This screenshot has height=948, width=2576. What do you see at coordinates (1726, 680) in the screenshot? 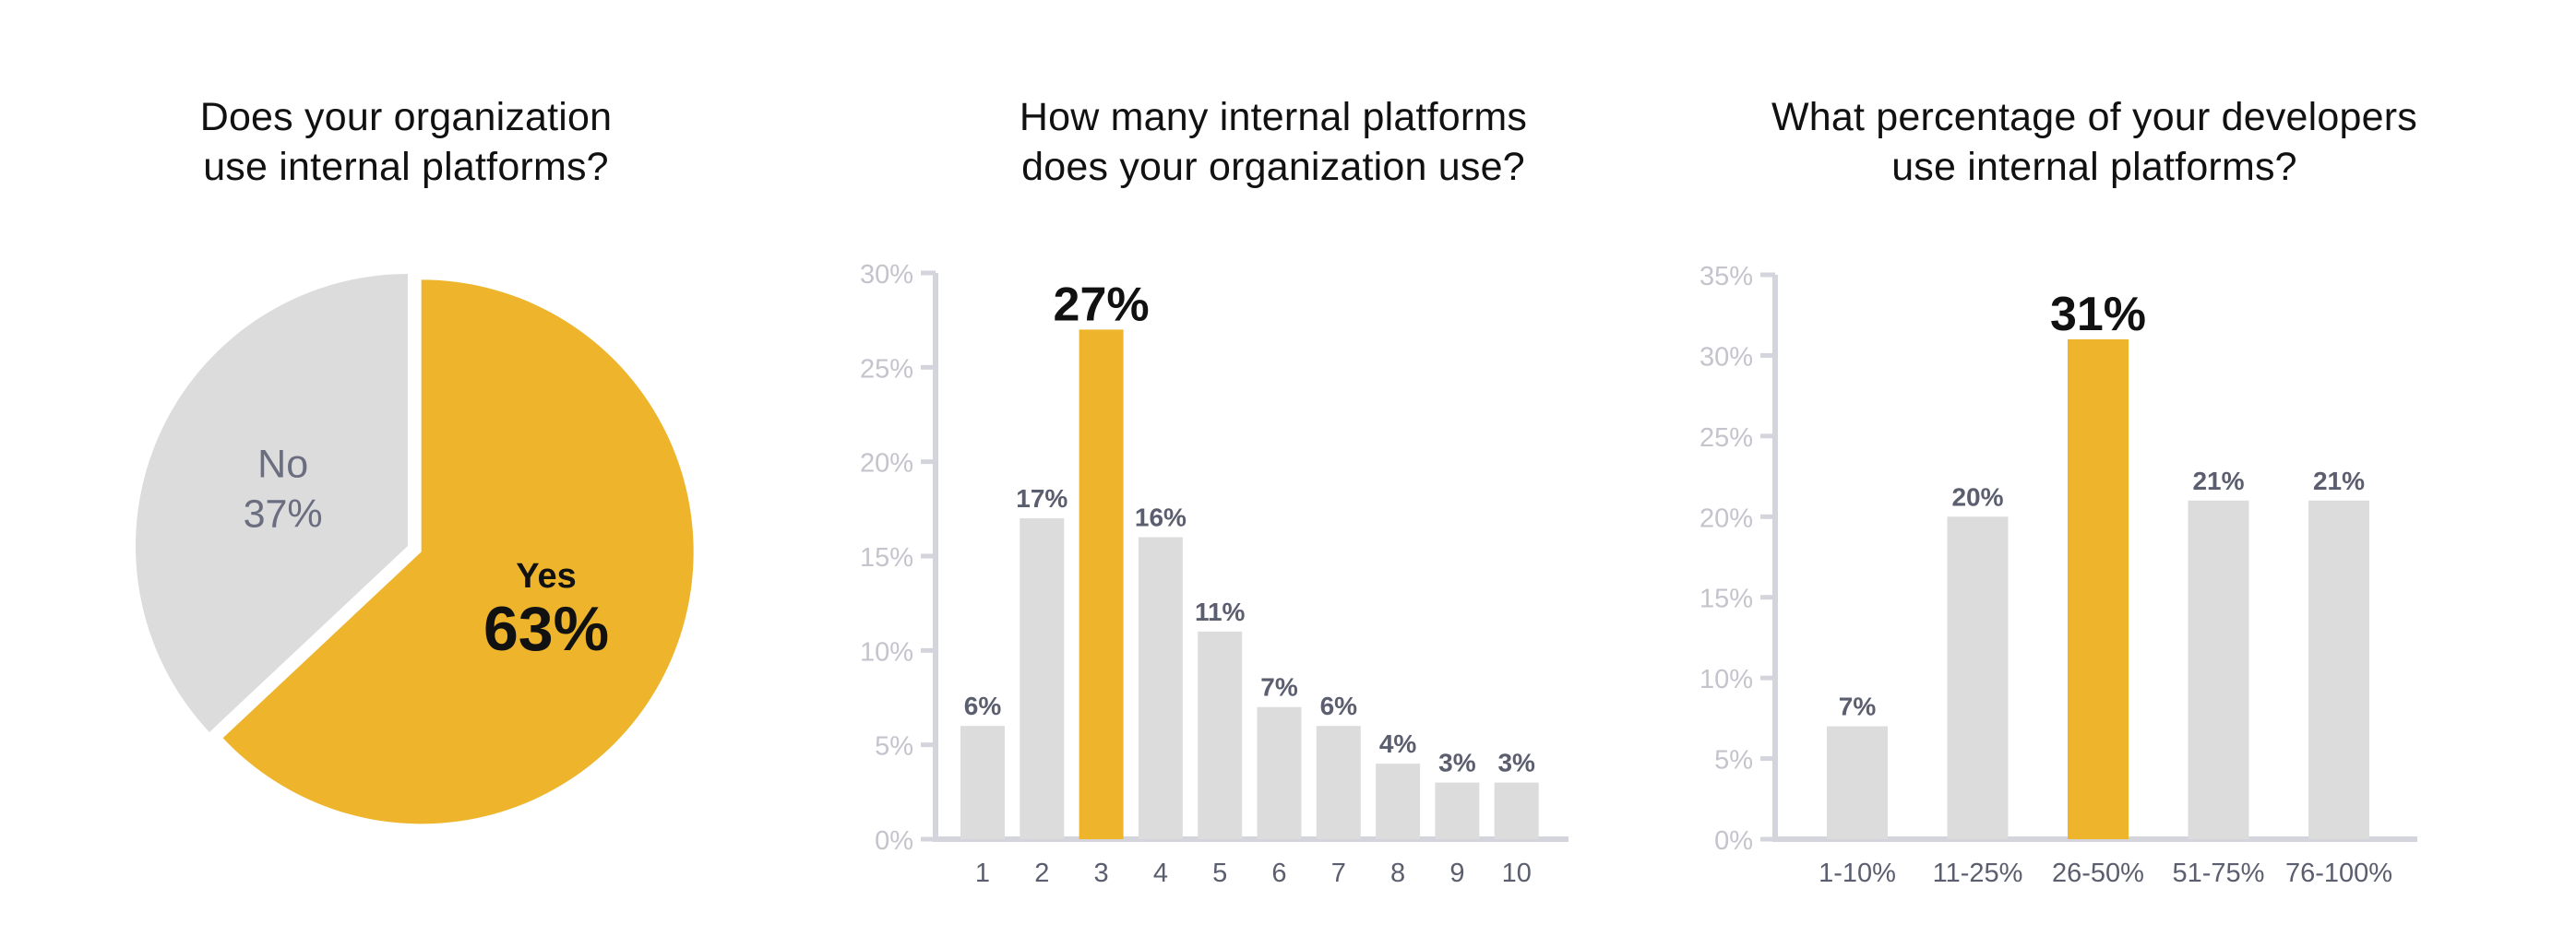
I see `developer-share-y-tick-label: 10%` at bounding box center [1726, 680].